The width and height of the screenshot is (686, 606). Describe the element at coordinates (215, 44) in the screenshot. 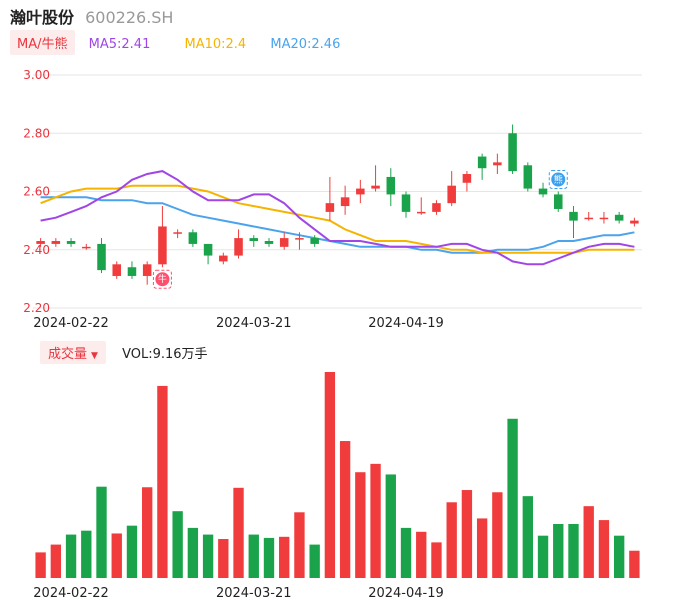

I see `ma10-value: MA10:2.4` at that location.